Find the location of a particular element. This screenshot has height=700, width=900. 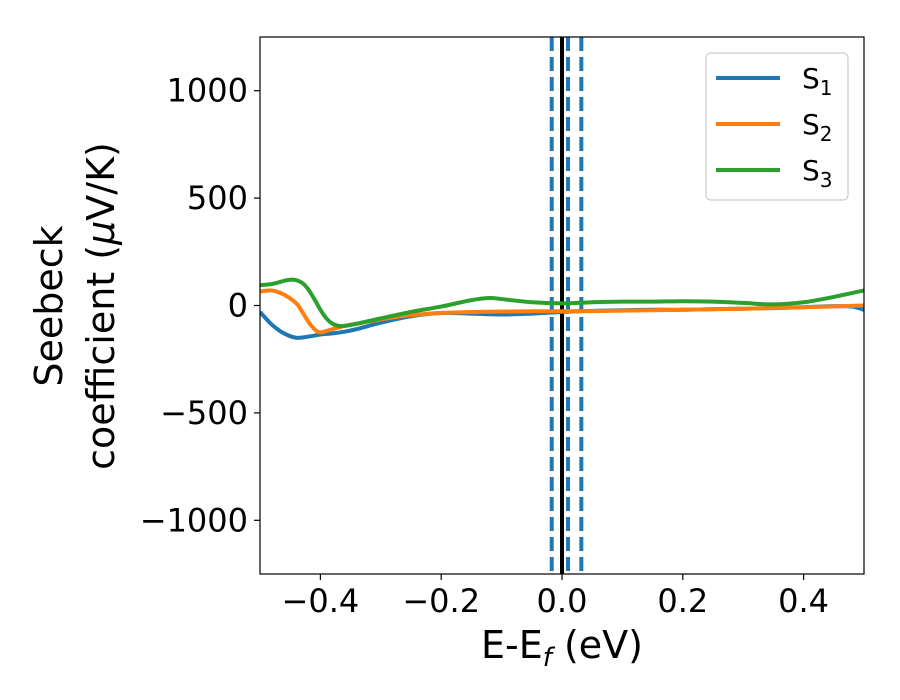

legend: S1 S2 S3 is located at coordinates (777, 126).